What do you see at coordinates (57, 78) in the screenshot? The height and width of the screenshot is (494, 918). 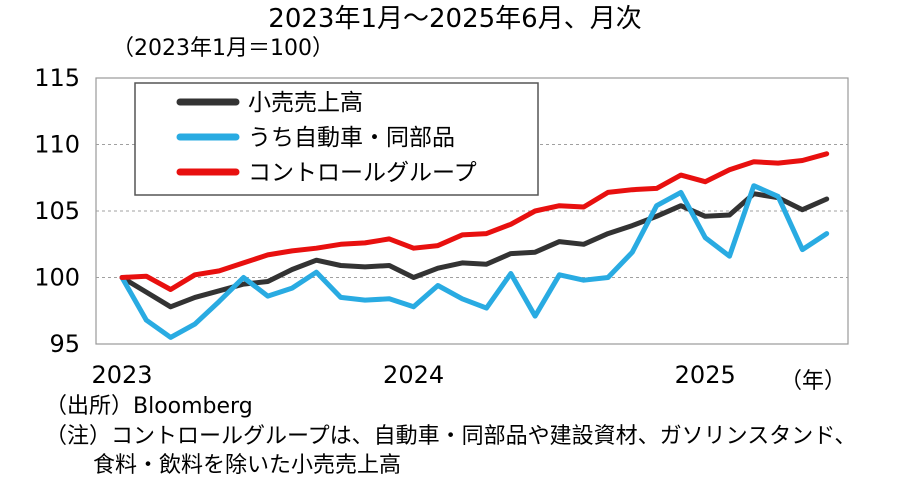 I see `y-tick-label: 115` at bounding box center [57, 78].